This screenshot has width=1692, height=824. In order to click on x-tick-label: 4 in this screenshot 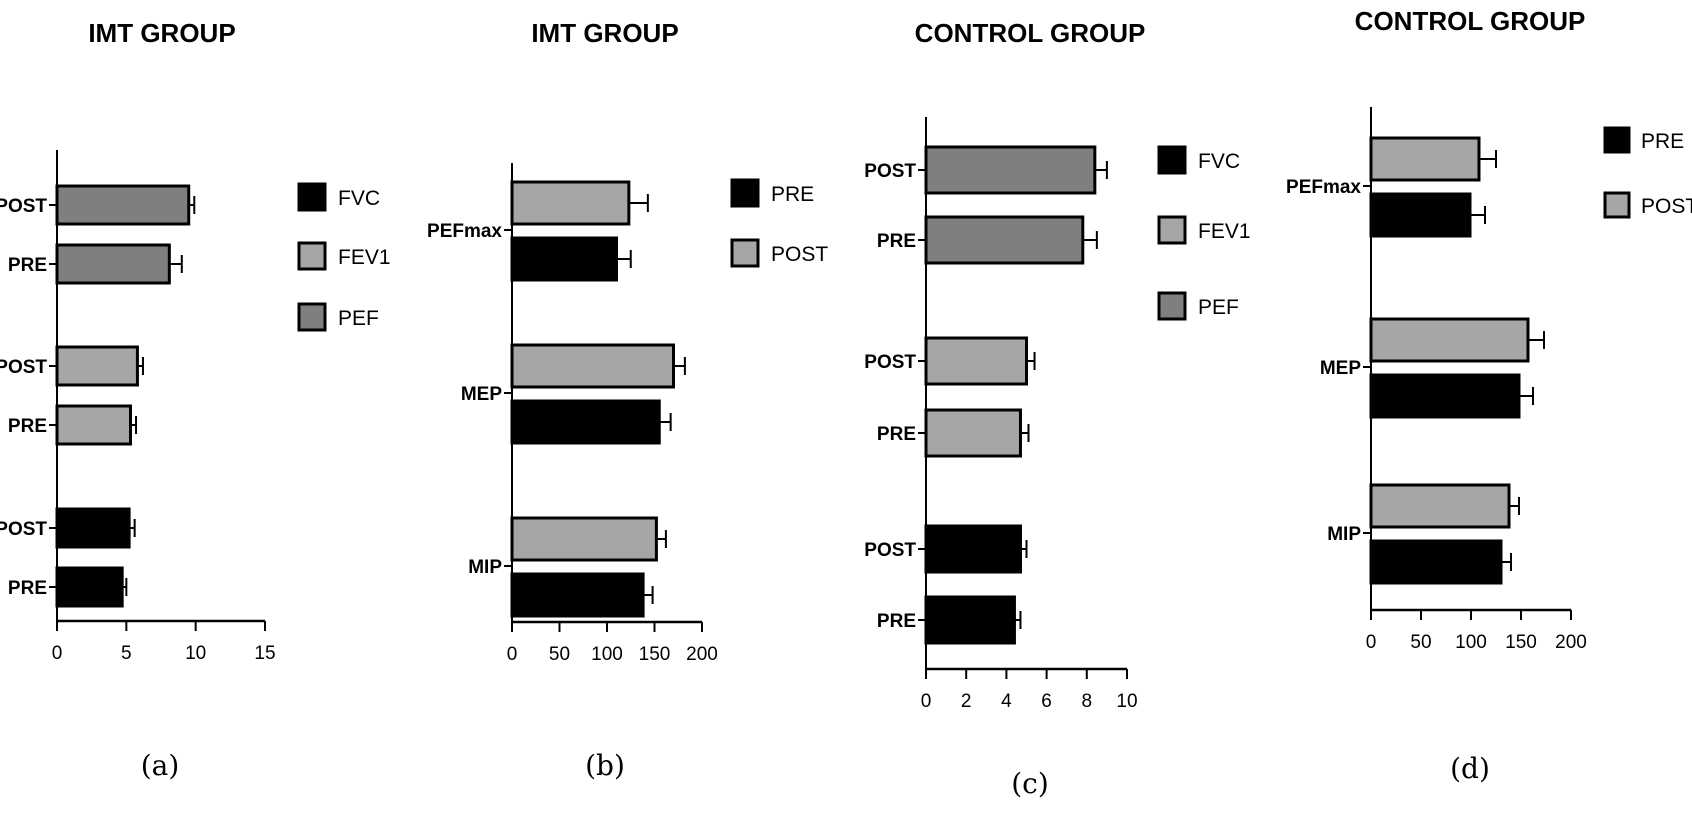, I will do `click(1006, 701)`.